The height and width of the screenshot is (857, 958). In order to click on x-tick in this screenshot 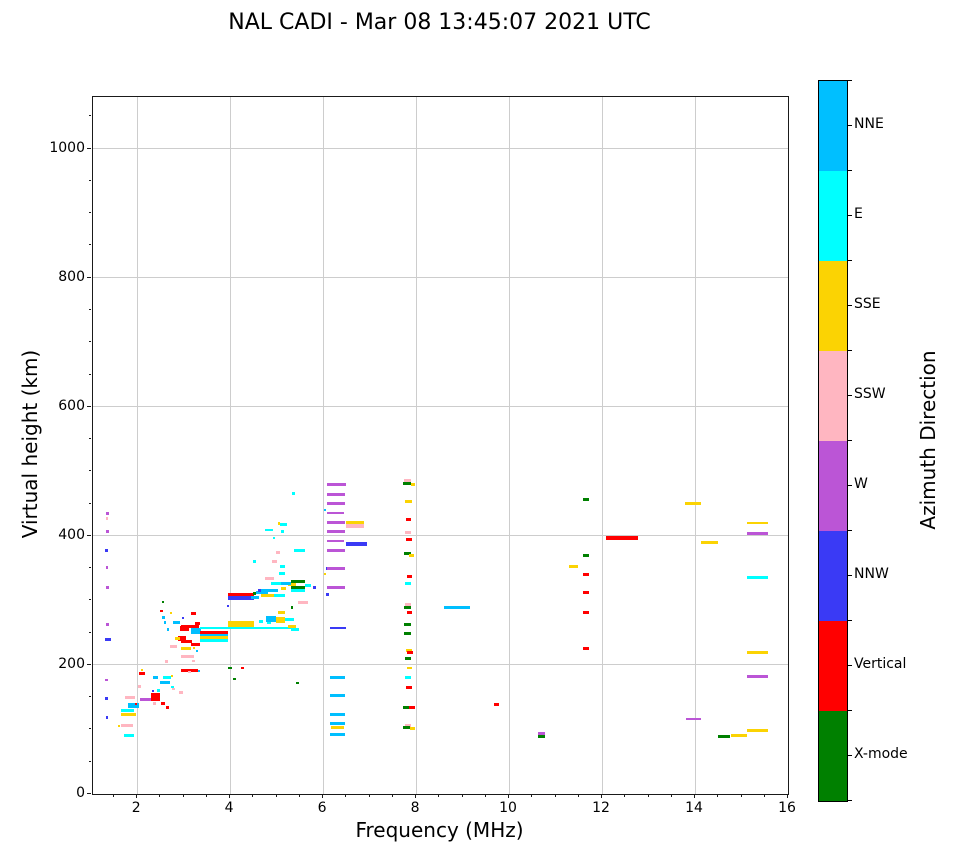, I will do `click(602, 796)`.